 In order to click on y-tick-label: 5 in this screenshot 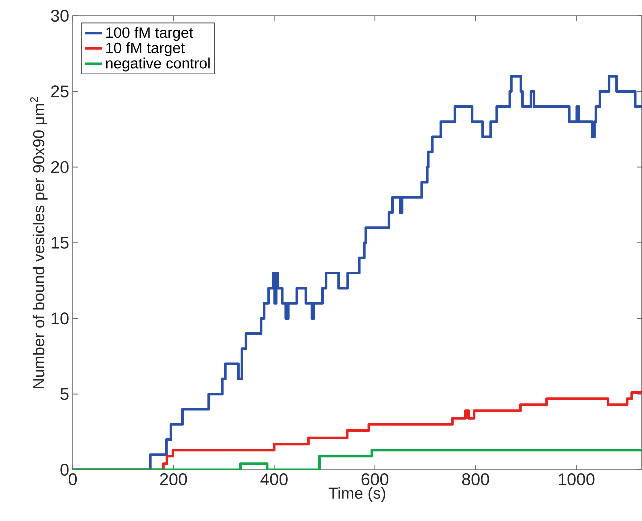, I will do `click(64, 394)`.